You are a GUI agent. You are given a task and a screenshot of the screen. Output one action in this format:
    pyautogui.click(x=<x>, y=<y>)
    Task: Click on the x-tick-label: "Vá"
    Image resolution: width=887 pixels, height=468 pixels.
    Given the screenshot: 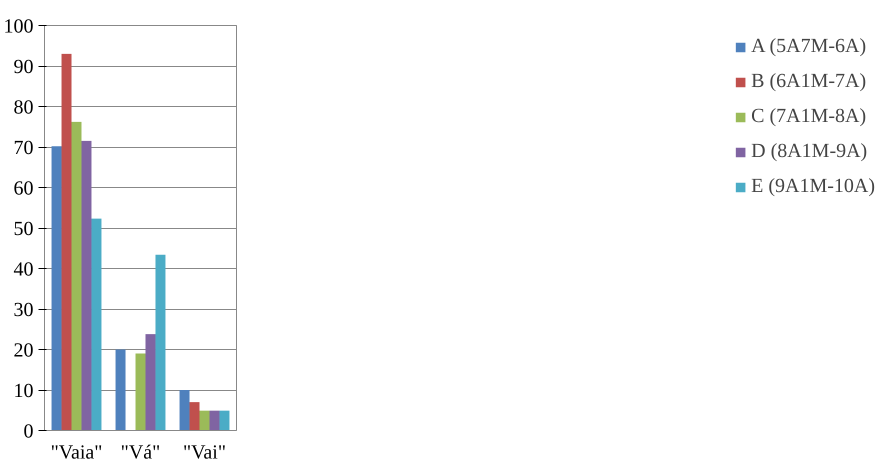 What is the action you would take?
    pyautogui.click(x=140, y=453)
    